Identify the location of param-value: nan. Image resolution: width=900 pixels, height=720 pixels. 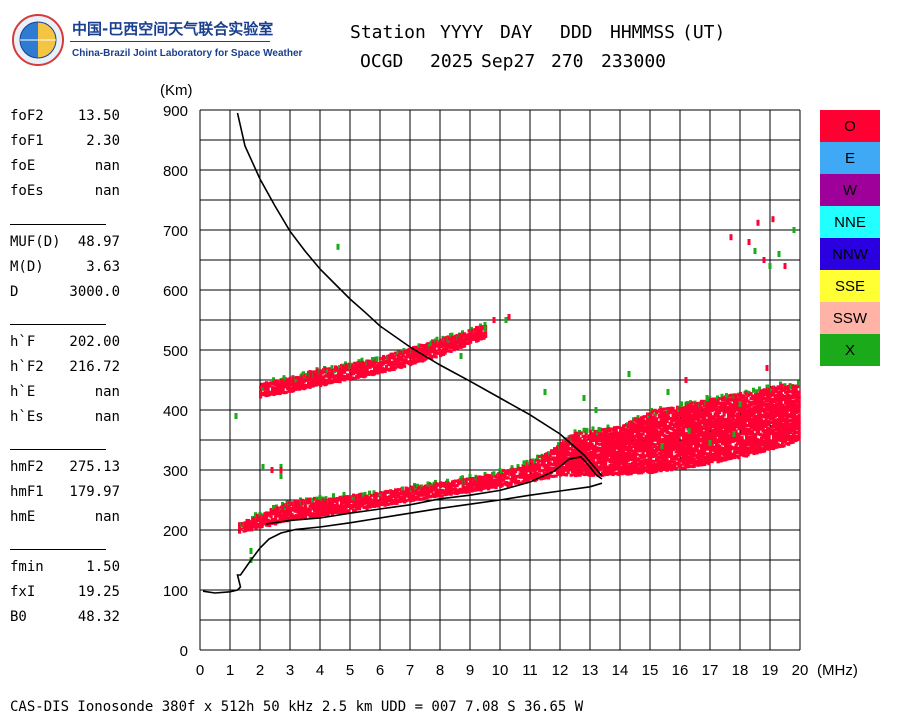
(107, 417).